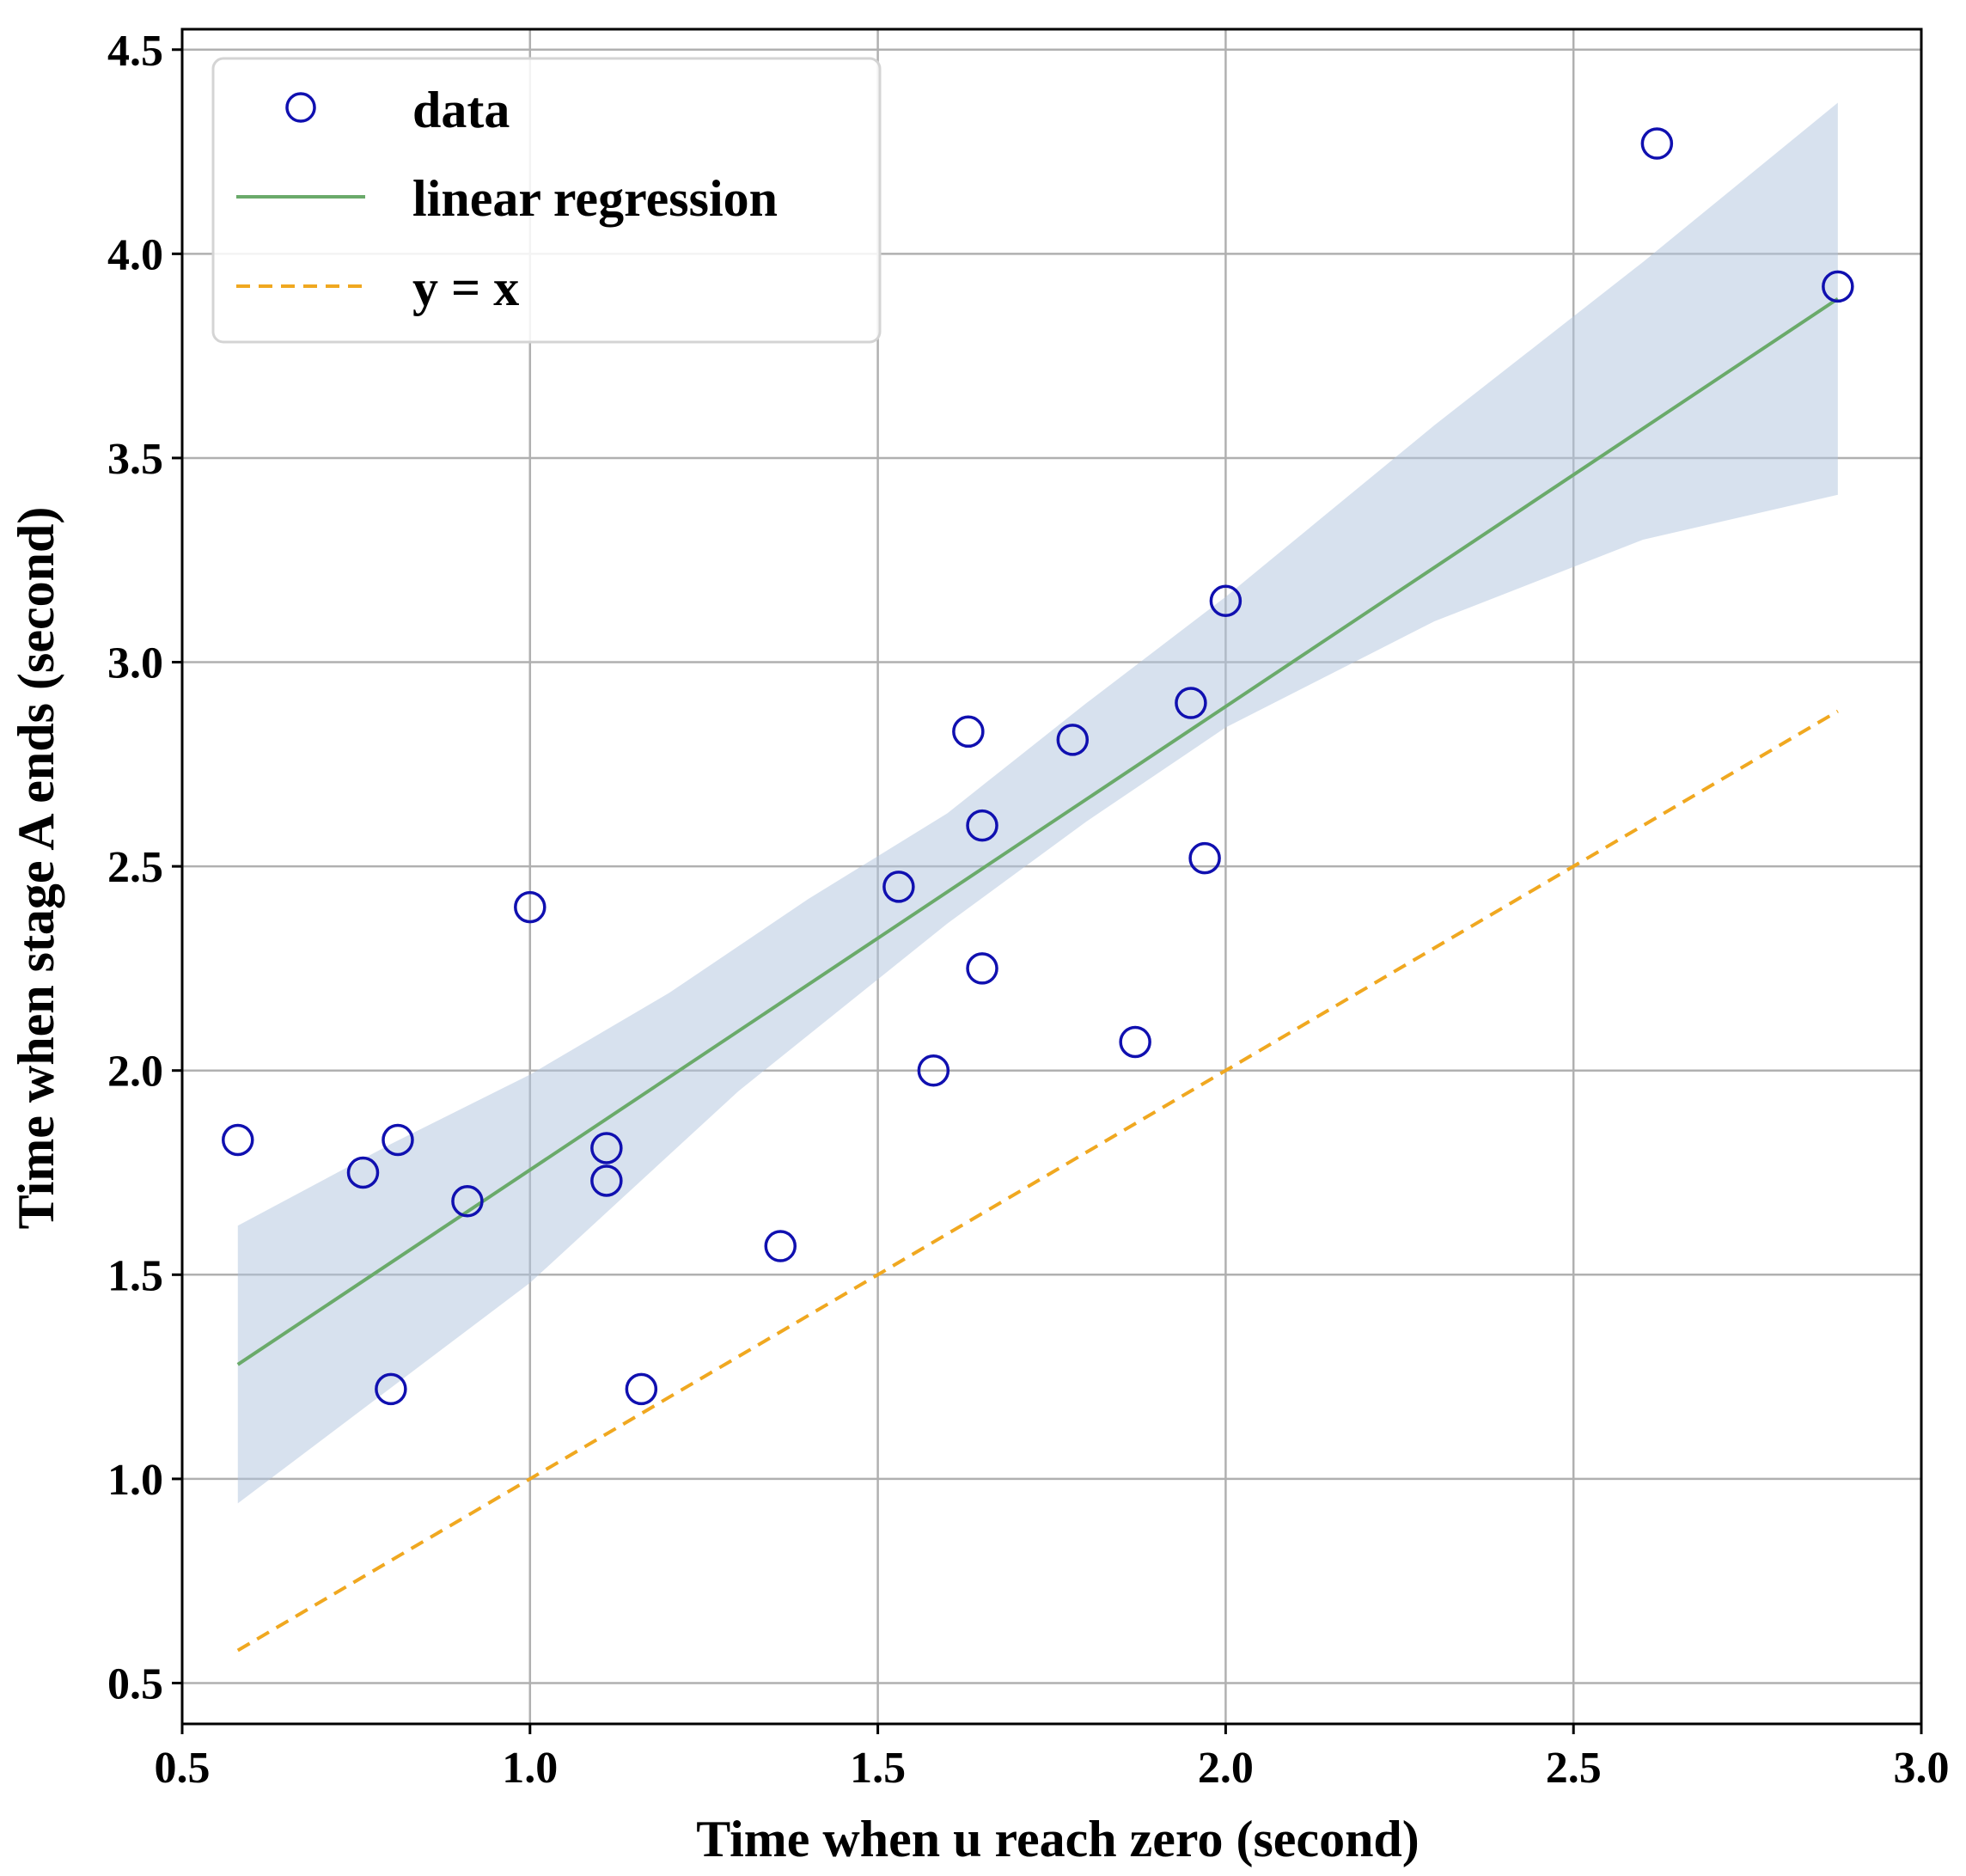 The image size is (1966, 1876). What do you see at coordinates (1058, 1839) in the screenshot?
I see `x-axis-label: Time when u reach zero (second)` at bounding box center [1058, 1839].